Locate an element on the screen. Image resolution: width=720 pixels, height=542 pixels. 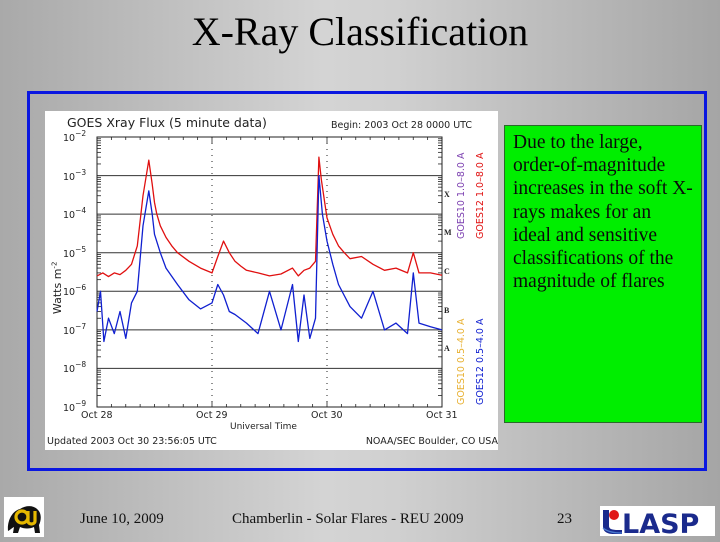
plot-header: GOES Xray Flux (5 minute data) is located at coordinates (167, 122).